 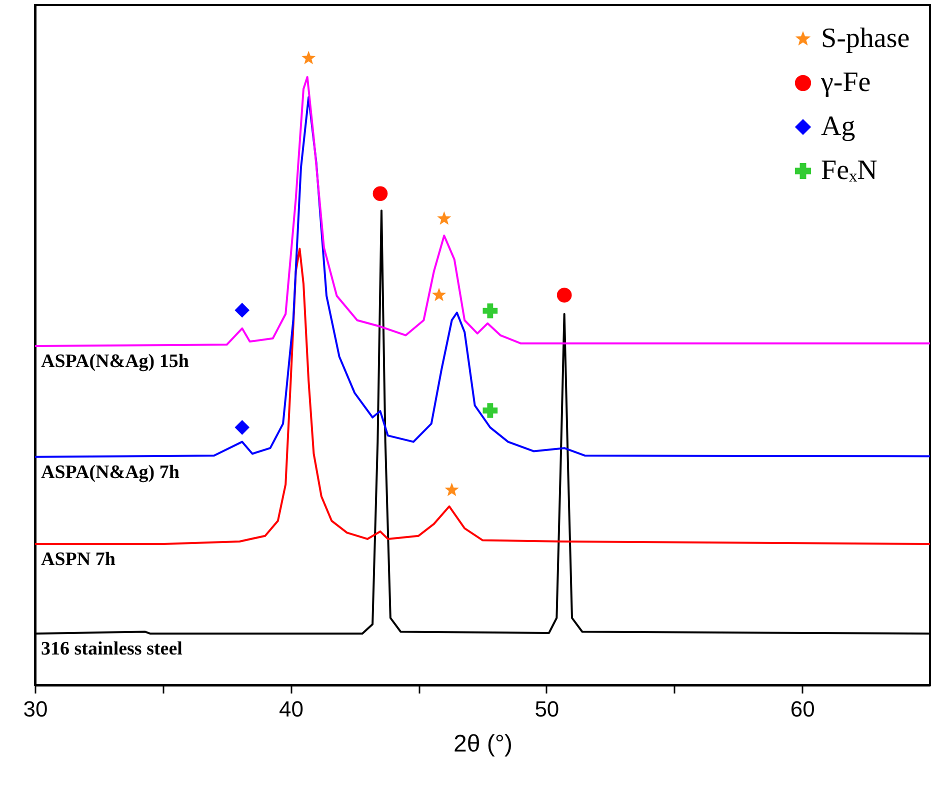 I want to click on series-label: ASPN 7h, so click(x=78, y=559).